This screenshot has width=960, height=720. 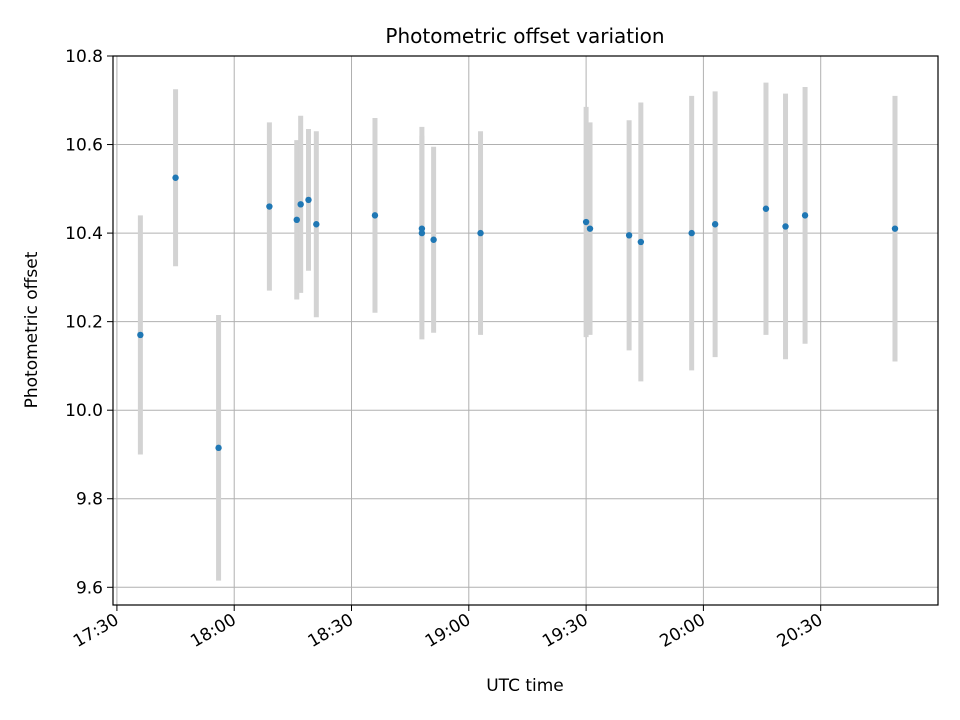 What do you see at coordinates (84, 323) in the screenshot?
I see `y-tick-label: 10.2` at bounding box center [84, 323].